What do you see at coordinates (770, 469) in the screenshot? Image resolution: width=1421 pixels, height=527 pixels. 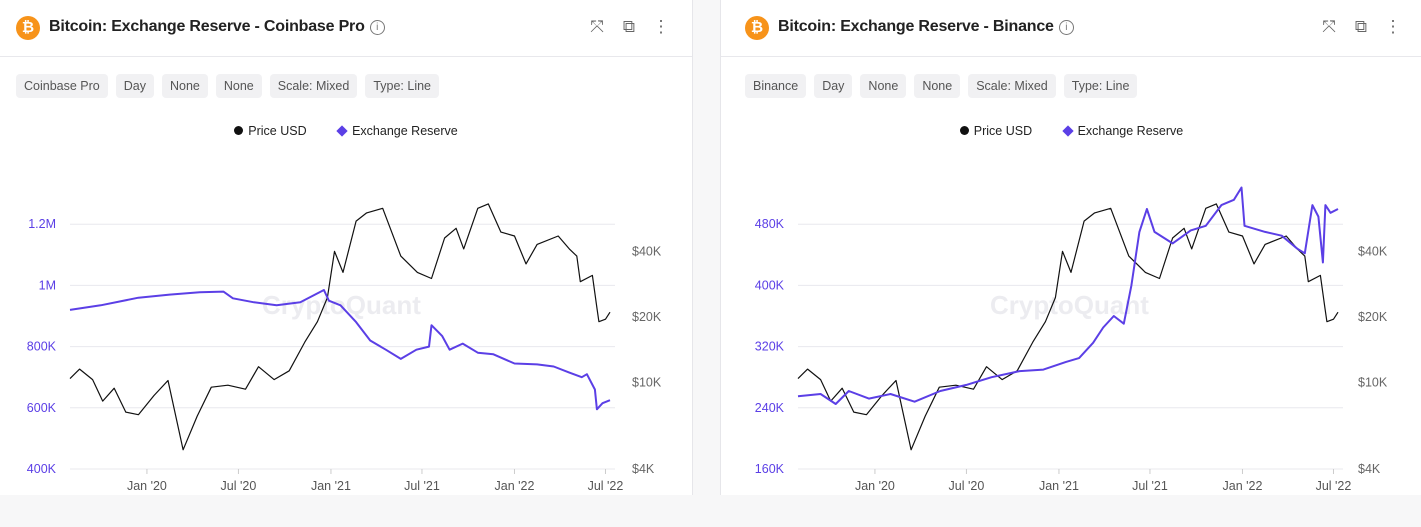 I see `y-left-tick-label: 160K` at bounding box center [770, 469].